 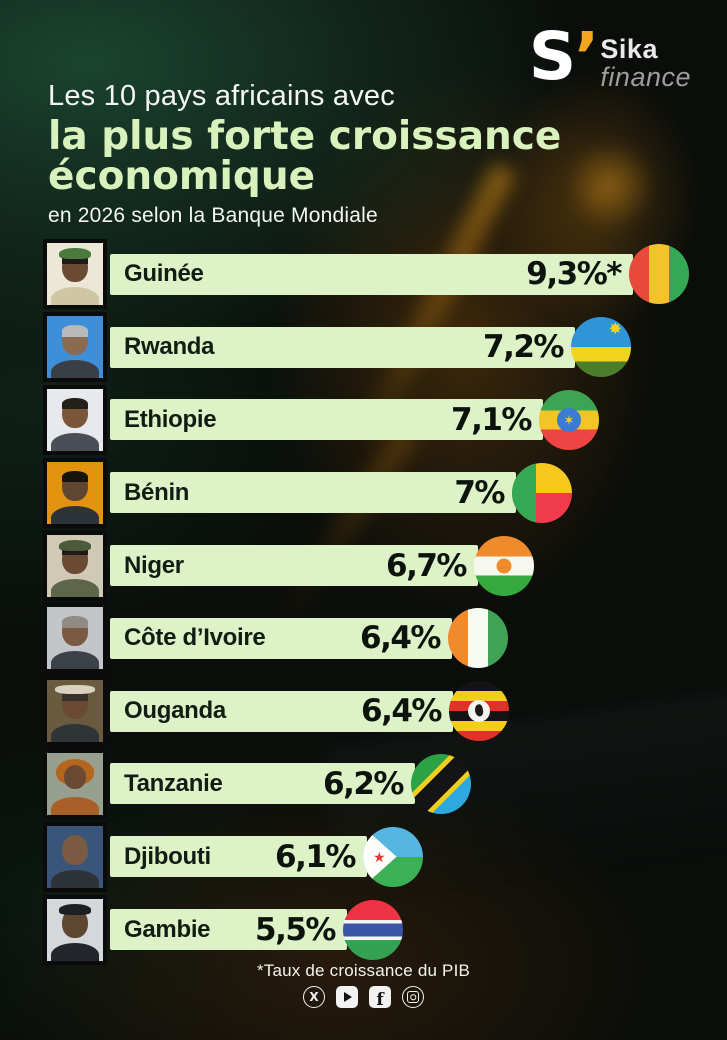 I want to click on title-line-1: Les 10 pays africains avec, so click(x=221, y=96).